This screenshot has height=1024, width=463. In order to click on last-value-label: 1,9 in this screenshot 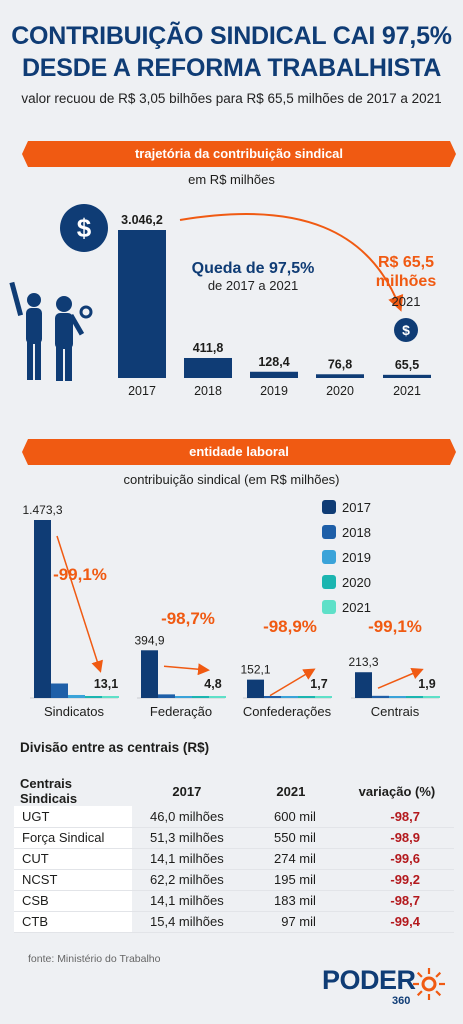, I will do `click(426, 684)`.